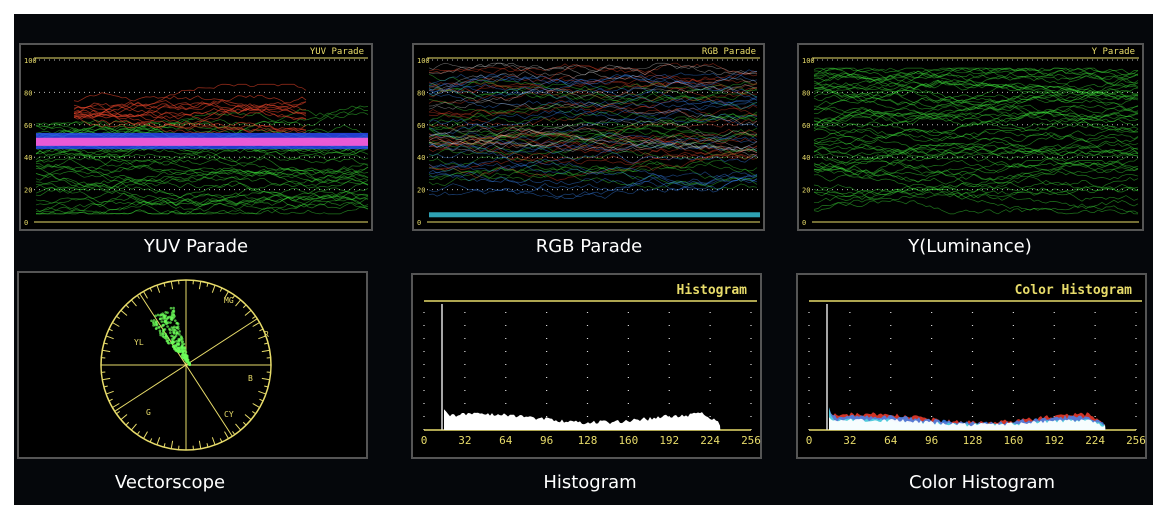  I want to click on screen-title: Color Histogram, so click(1074, 290).